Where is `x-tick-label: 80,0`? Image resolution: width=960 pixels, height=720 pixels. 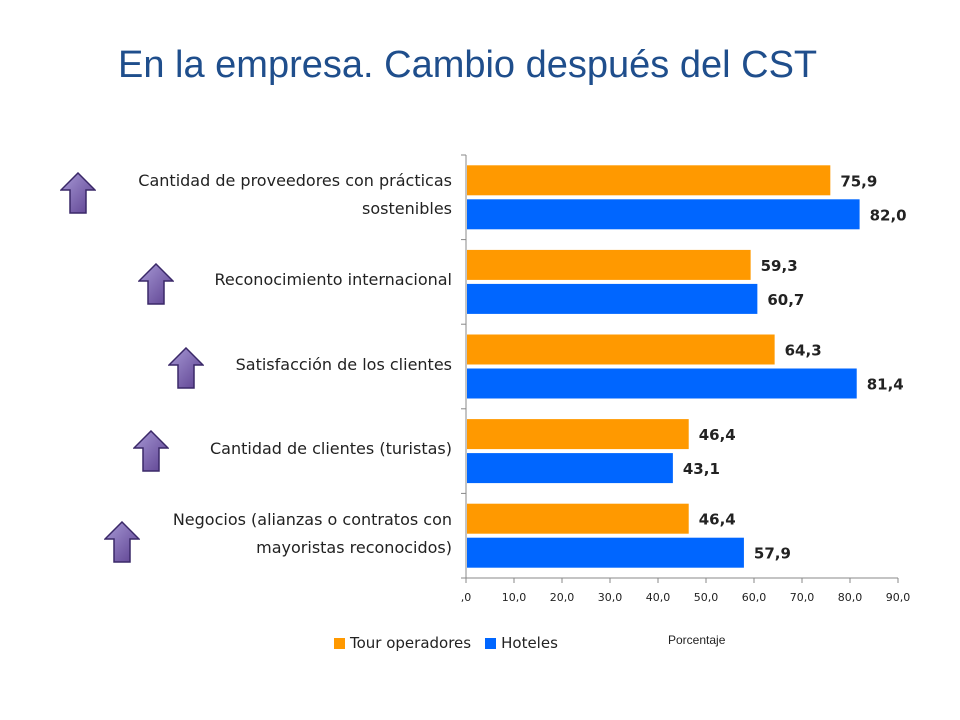
x-tick-label: 80,0 is located at coordinates (850, 597).